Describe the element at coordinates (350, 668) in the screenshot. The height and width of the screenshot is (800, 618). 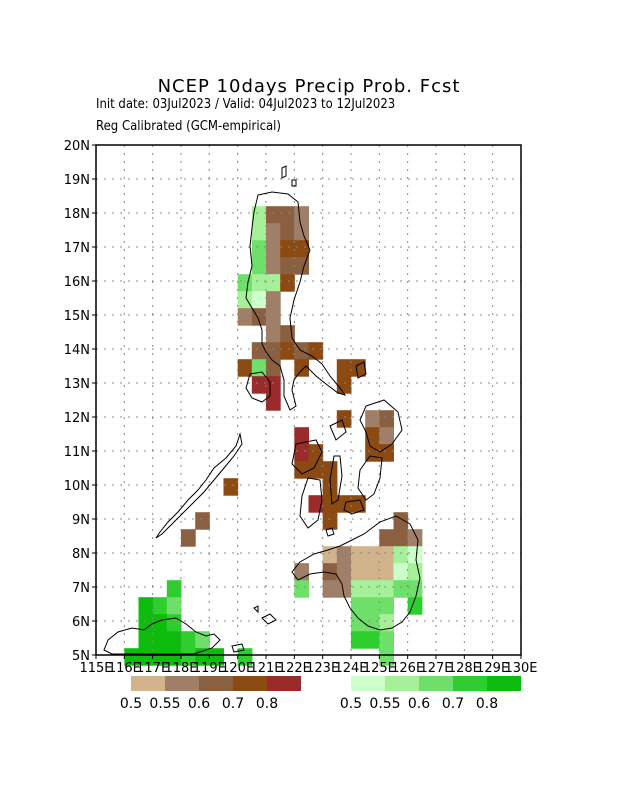
I see `longitude-label: 124E` at that location.